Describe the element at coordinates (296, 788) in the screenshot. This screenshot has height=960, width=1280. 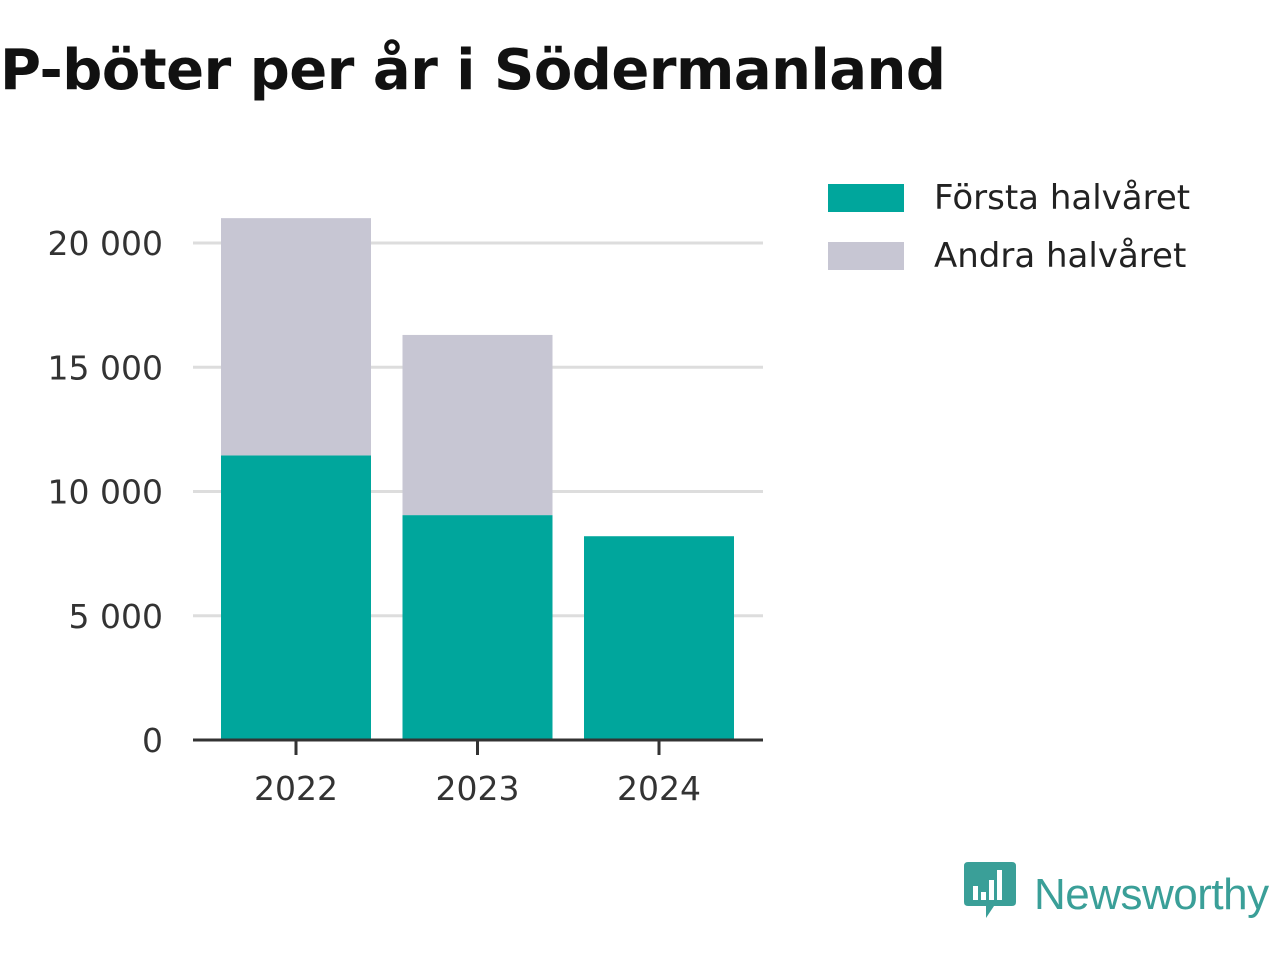
I see `x-tick-label: 2022` at that location.